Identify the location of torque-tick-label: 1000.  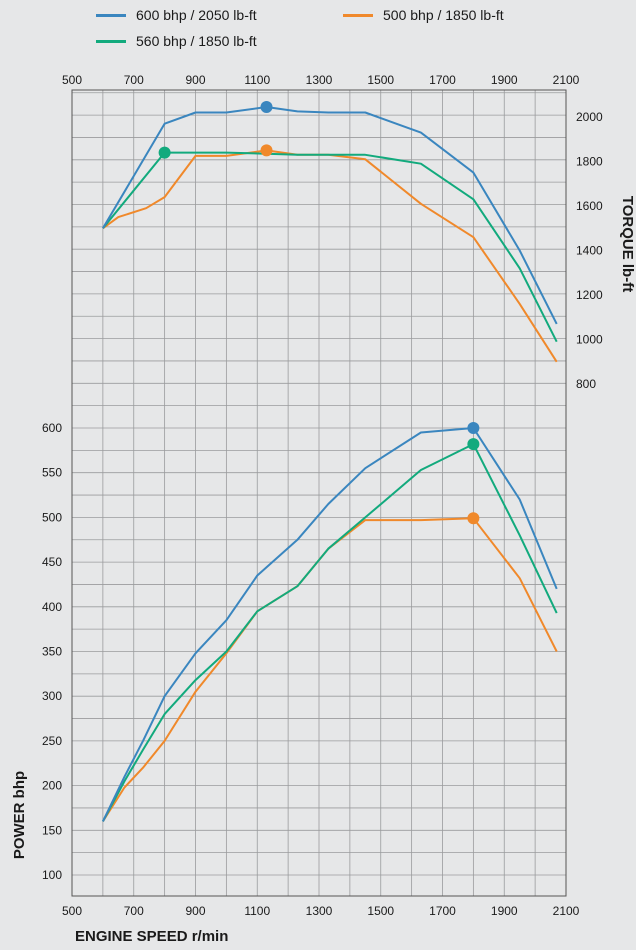
(589, 340).